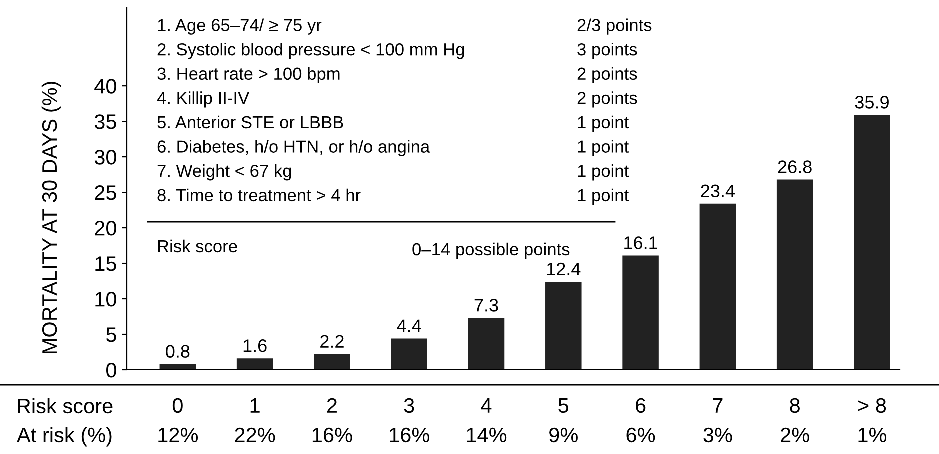 This screenshot has width=939, height=454. What do you see at coordinates (106, 264) in the screenshot?
I see `y-tick-label: 15` at bounding box center [106, 264].